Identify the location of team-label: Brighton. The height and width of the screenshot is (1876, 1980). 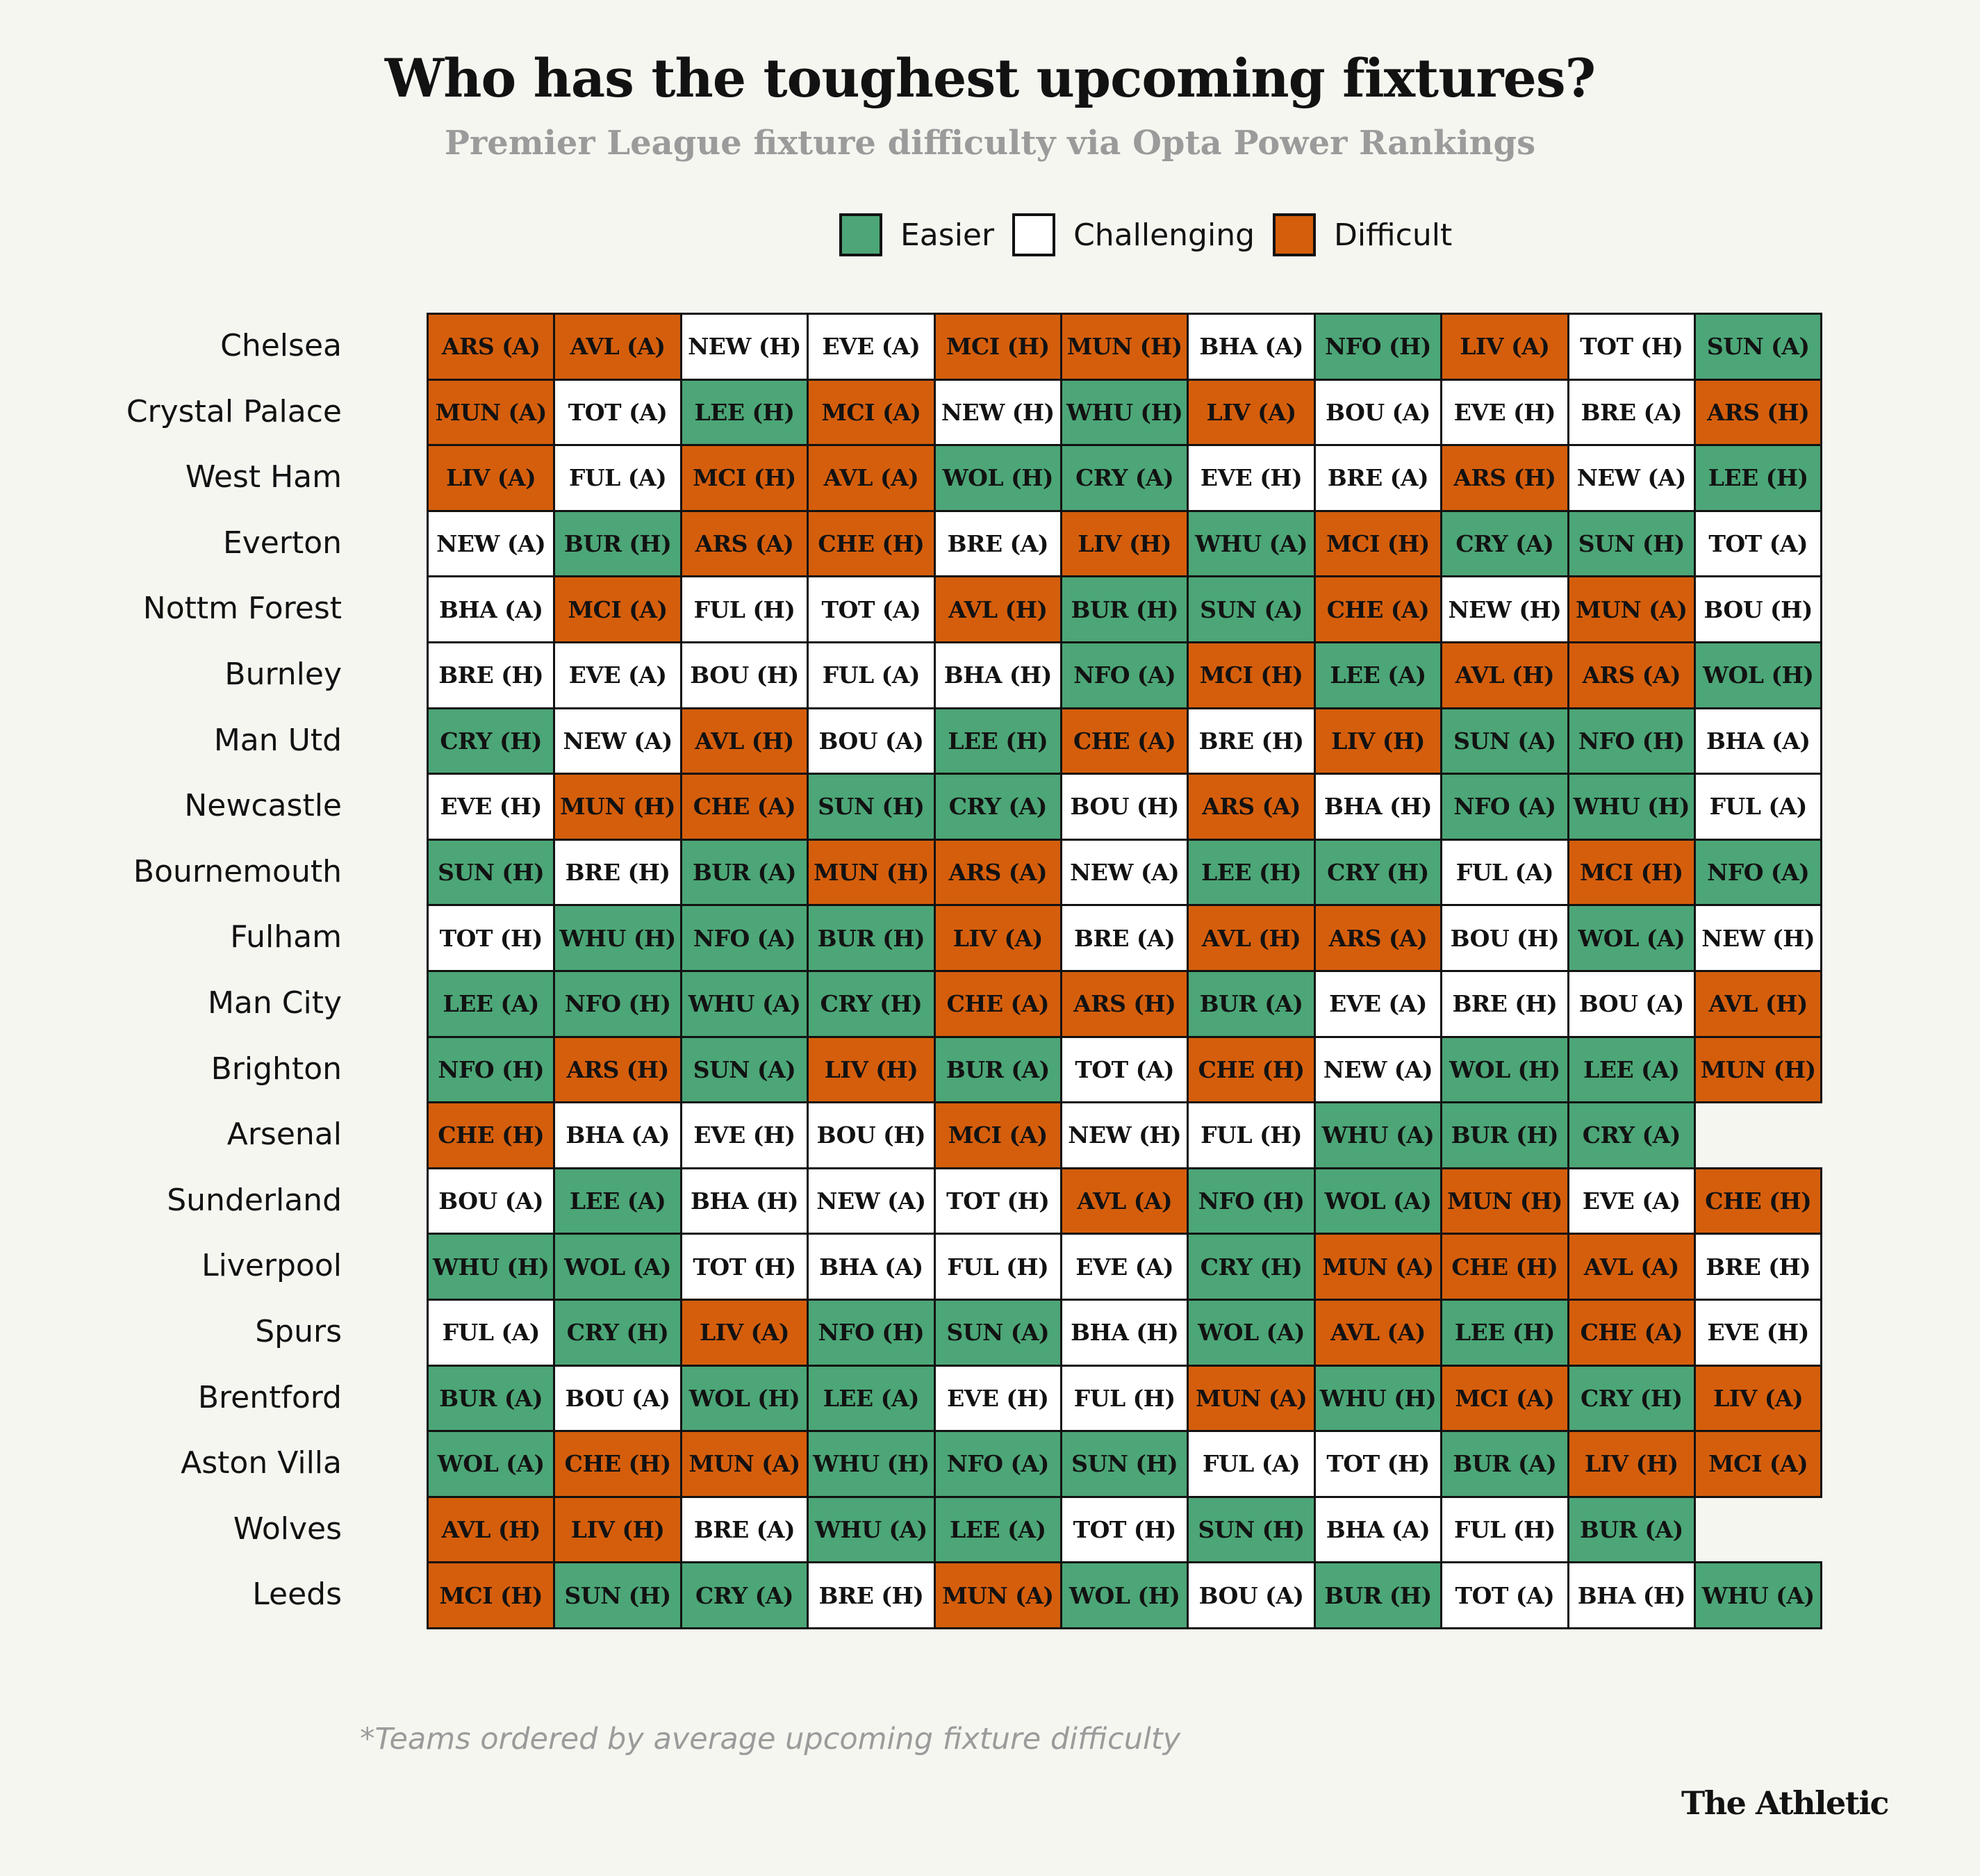
(276, 1069).